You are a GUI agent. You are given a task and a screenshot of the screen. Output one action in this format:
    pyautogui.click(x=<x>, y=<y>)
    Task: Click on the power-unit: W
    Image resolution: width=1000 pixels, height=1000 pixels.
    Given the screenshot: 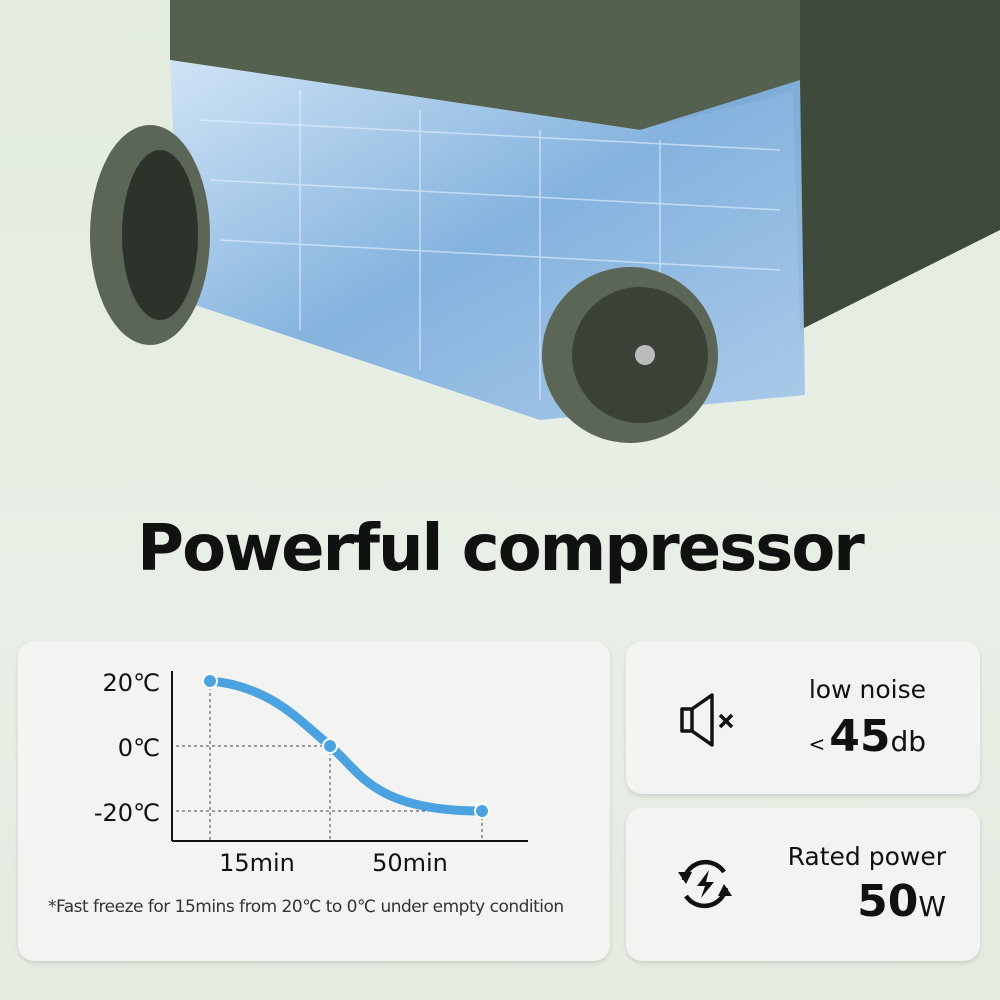 What is the action you would take?
    pyautogui.click(x=932, y=906)
    